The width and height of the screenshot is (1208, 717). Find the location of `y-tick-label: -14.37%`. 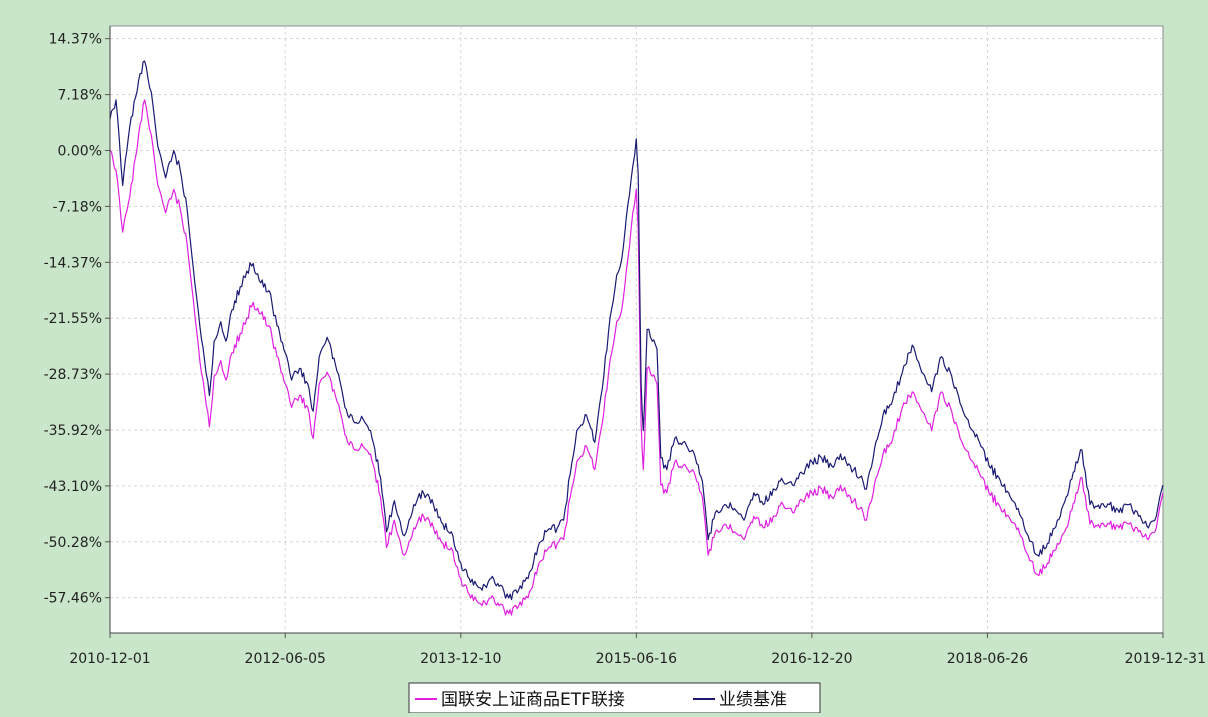

y-tick-label: -14.37% is located at coordinates (73, 263).